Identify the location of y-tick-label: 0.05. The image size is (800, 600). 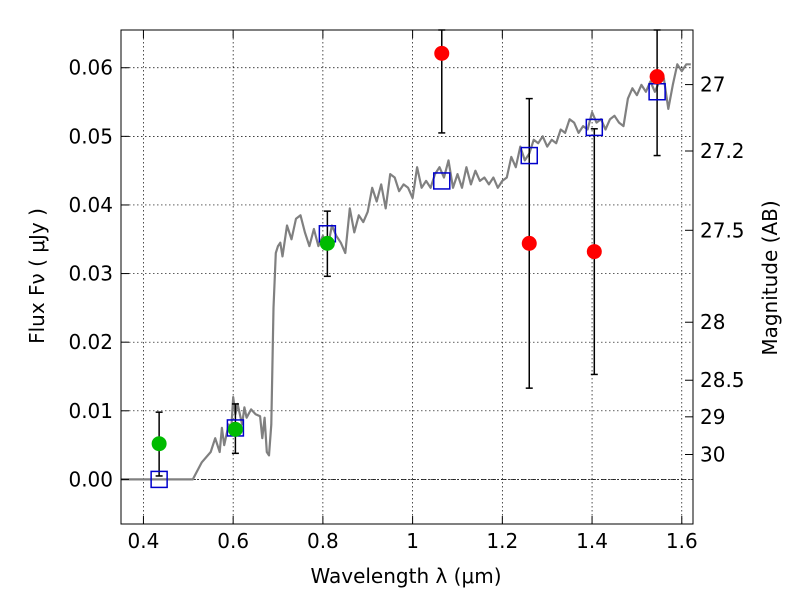
(90, 136).